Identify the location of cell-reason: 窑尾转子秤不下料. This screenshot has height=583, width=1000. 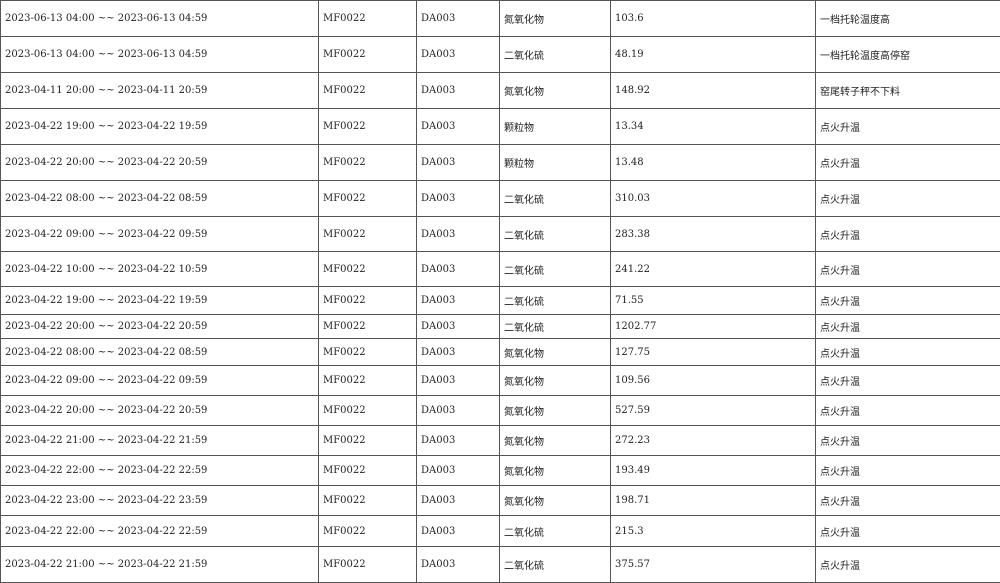
(908, 91).